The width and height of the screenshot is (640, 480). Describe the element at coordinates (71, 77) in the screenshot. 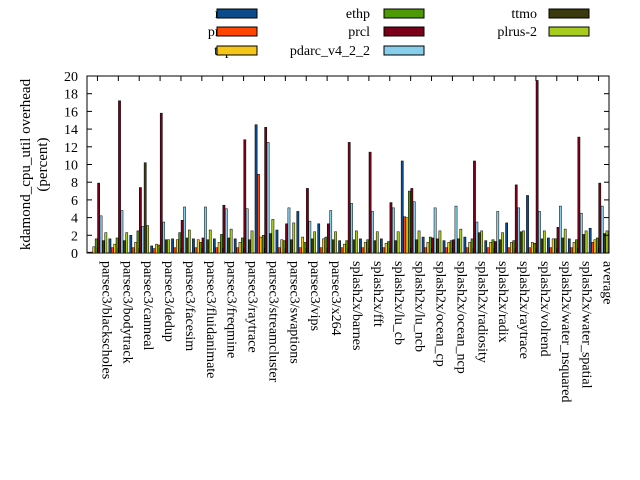

I see `y-tick-label: 20` at that location.